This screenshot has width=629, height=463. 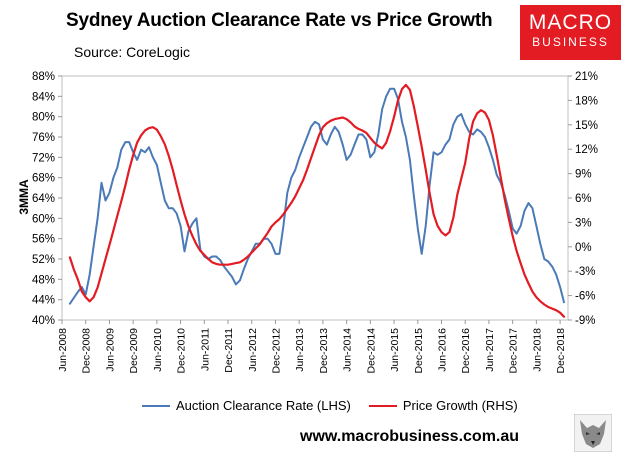 What do you see at coordinates (585, 272) in the screenshot?
I see `right-tick-label: -3%` at bounding box center [585, 272].